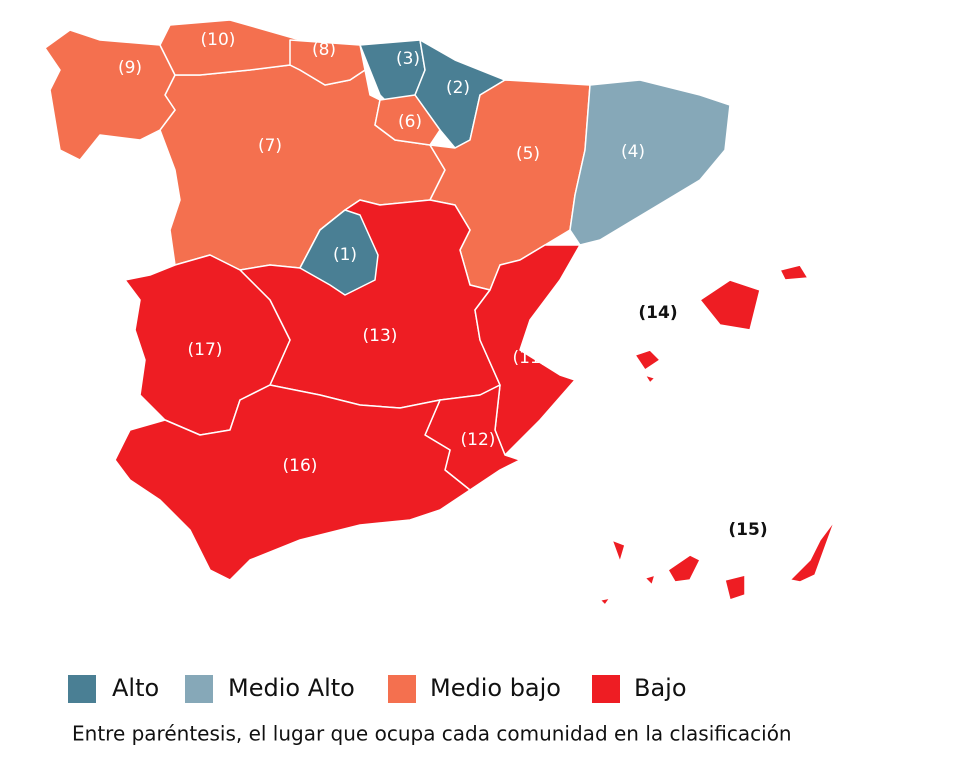 The image size is (962, 765). Describe the element at coordinates (408, 59) in the screenshot. I see `region-label: (3)` at that location.